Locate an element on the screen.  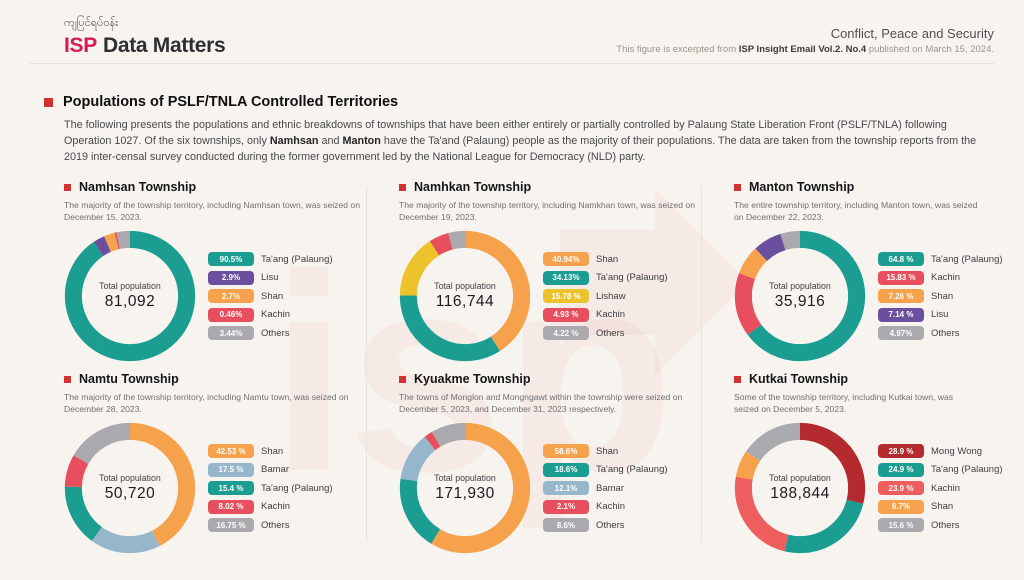
percentage-badge: 34.13% is located at coordinates (566, 277).